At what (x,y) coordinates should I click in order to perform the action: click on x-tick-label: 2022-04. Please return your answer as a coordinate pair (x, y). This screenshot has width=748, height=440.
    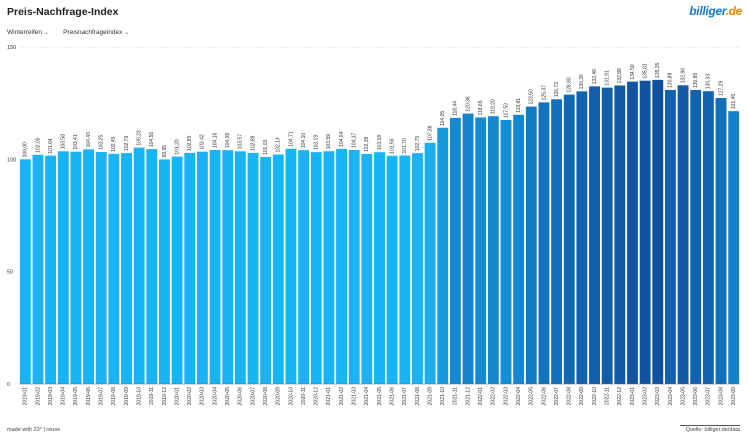
    Looking at the image, I should click on (519, 396).